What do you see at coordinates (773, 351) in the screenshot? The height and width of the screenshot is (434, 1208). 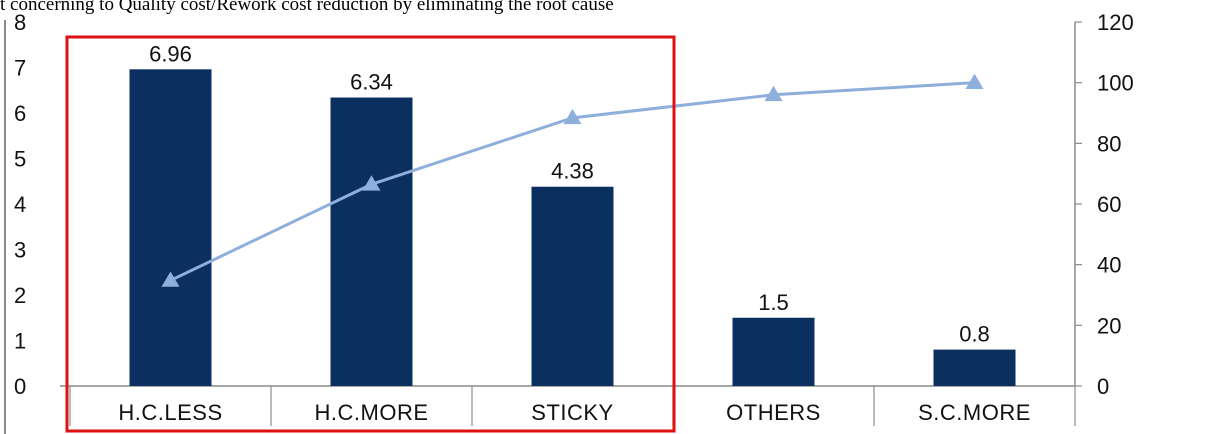 I see `bar-others` at bounding box center [773, 351].